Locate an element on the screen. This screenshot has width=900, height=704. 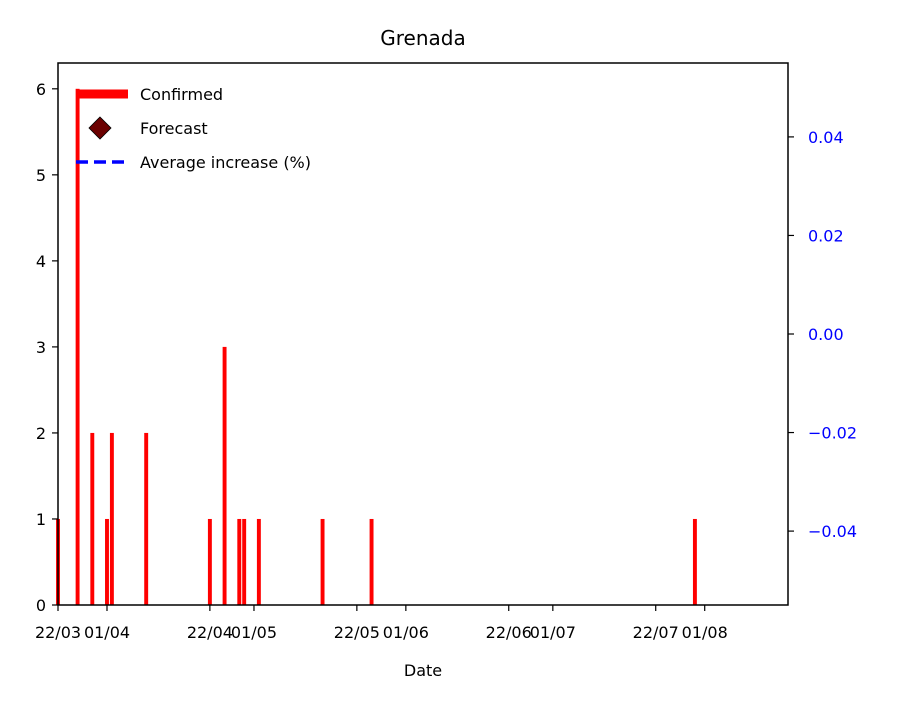
x-tick-label: 22/03 is located at coordinates (58, 632).